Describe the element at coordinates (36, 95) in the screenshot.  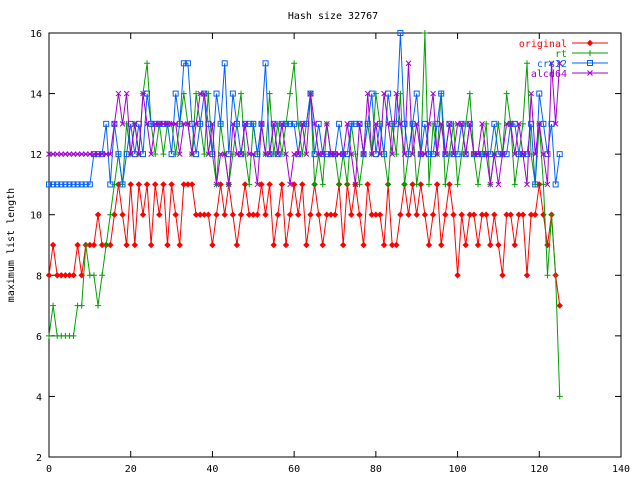
I see `y-tick-label: 14` at that location.